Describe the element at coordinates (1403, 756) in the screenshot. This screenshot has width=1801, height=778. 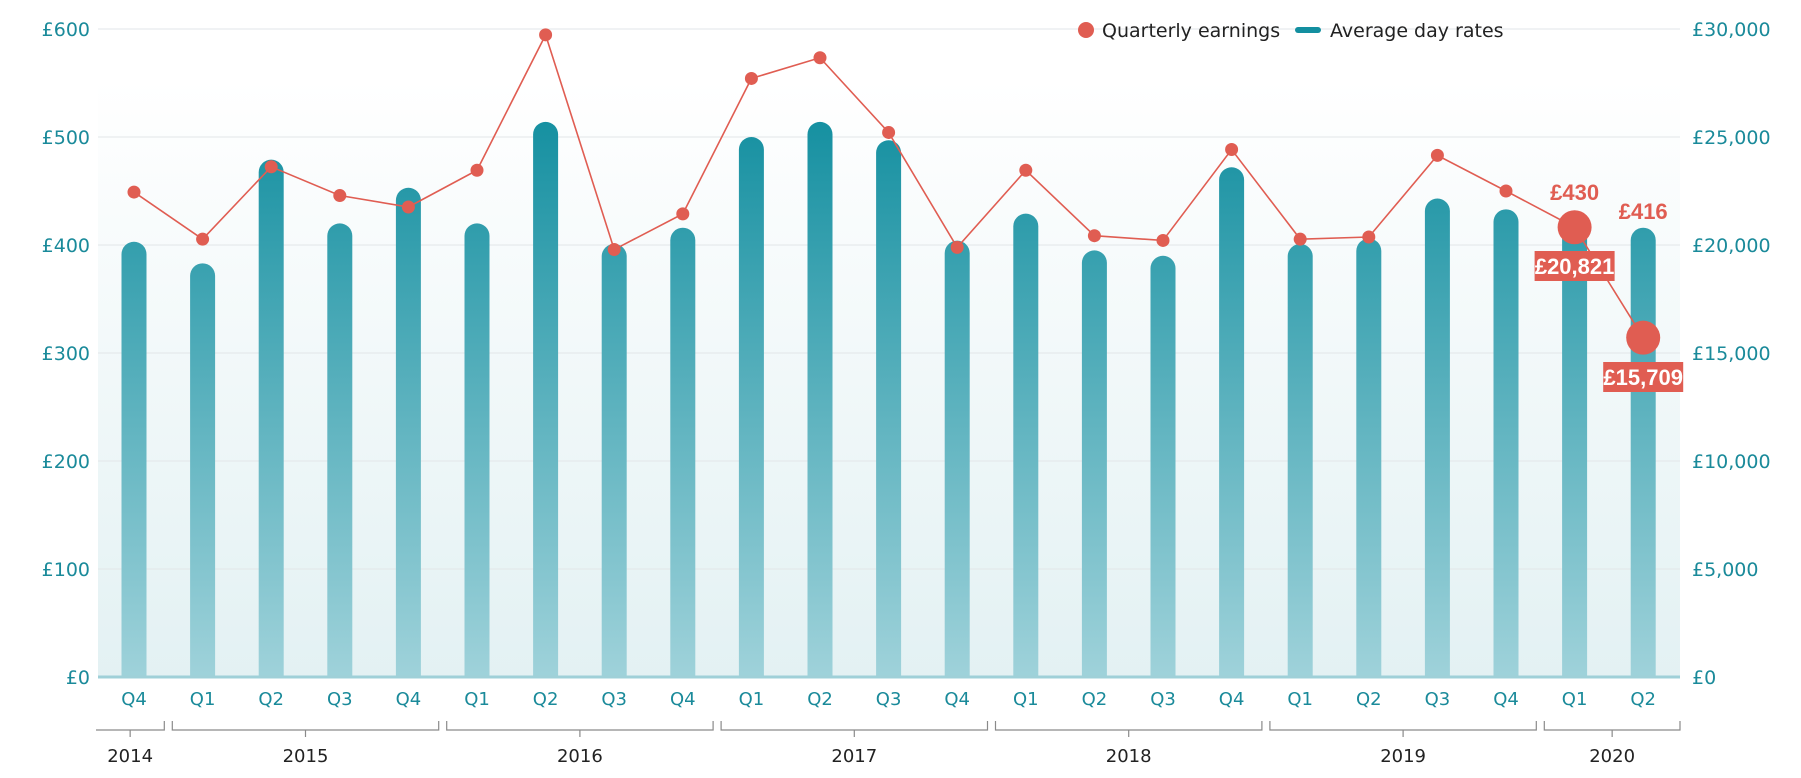
I see `year-label: 2019` at that location.